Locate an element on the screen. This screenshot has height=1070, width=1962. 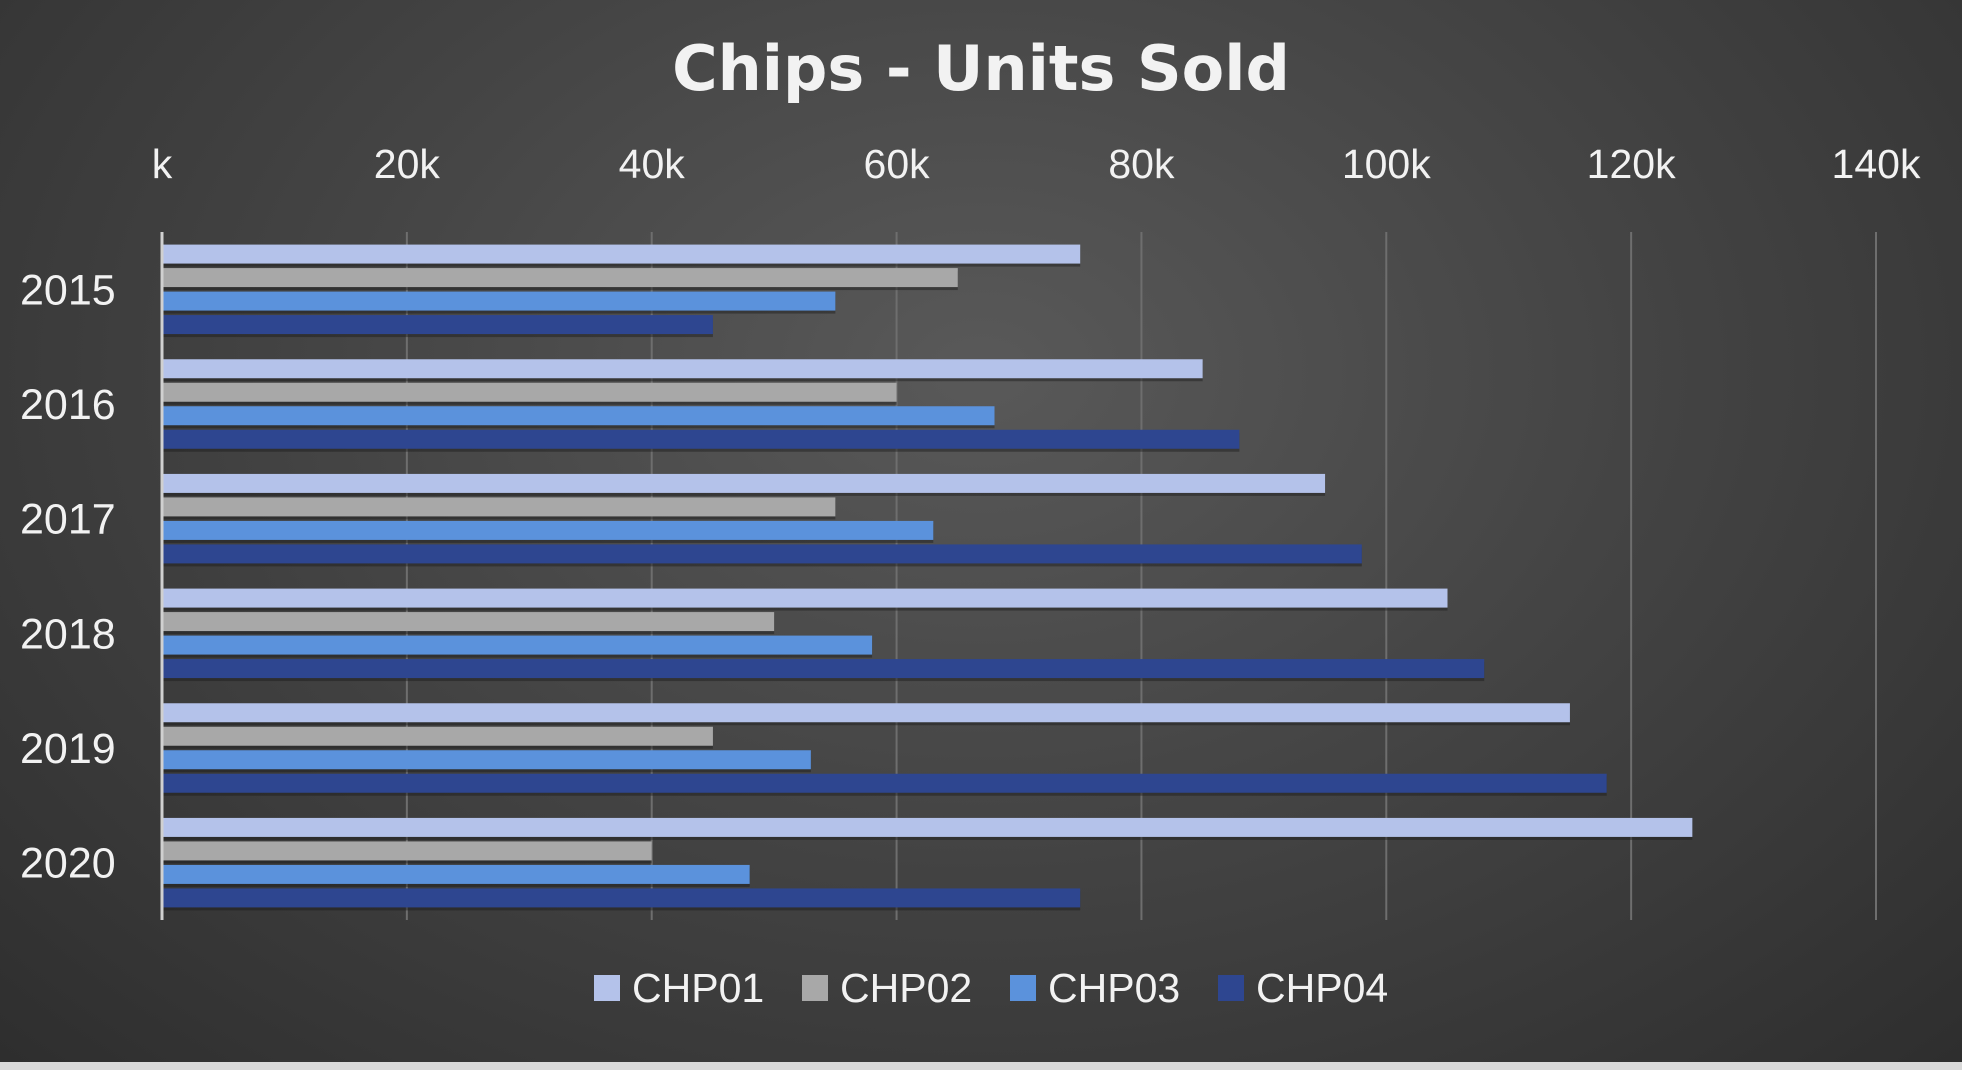
bar-chp01-2019 is located at coordinates (866, 713).